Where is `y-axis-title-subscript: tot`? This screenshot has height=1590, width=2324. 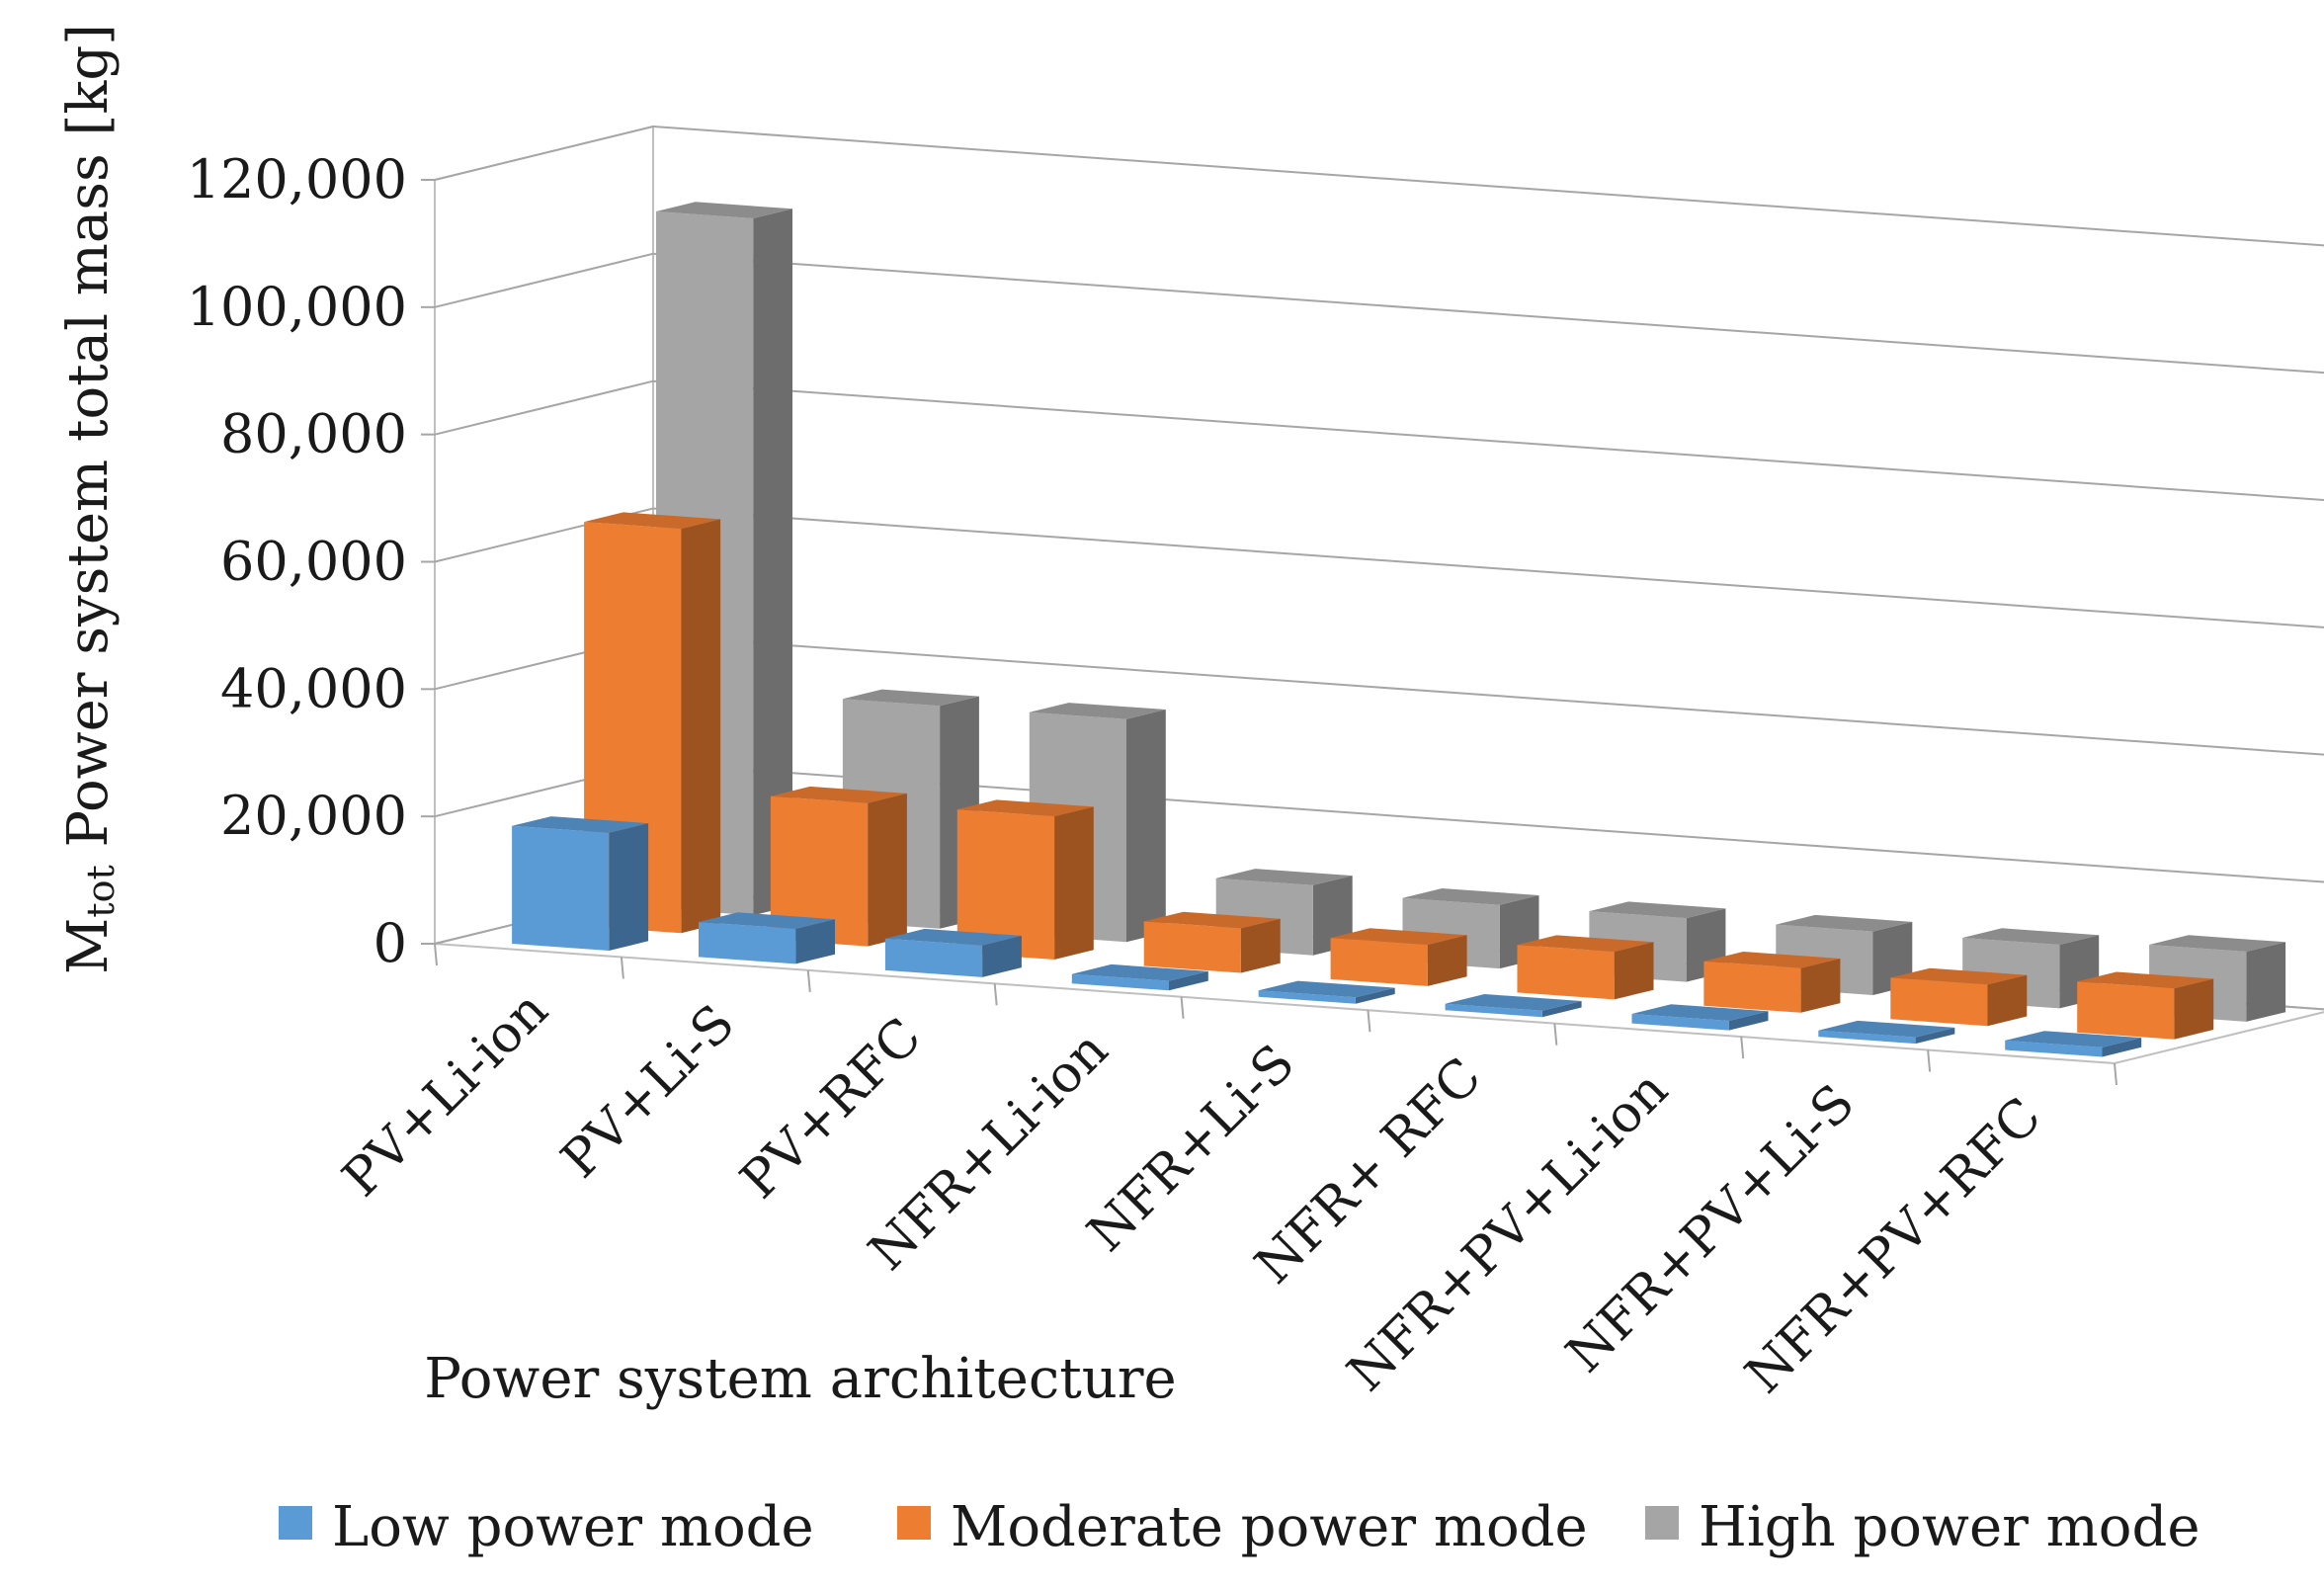 y-axis-title-subscript: tot is located at coordinates (101, 891).